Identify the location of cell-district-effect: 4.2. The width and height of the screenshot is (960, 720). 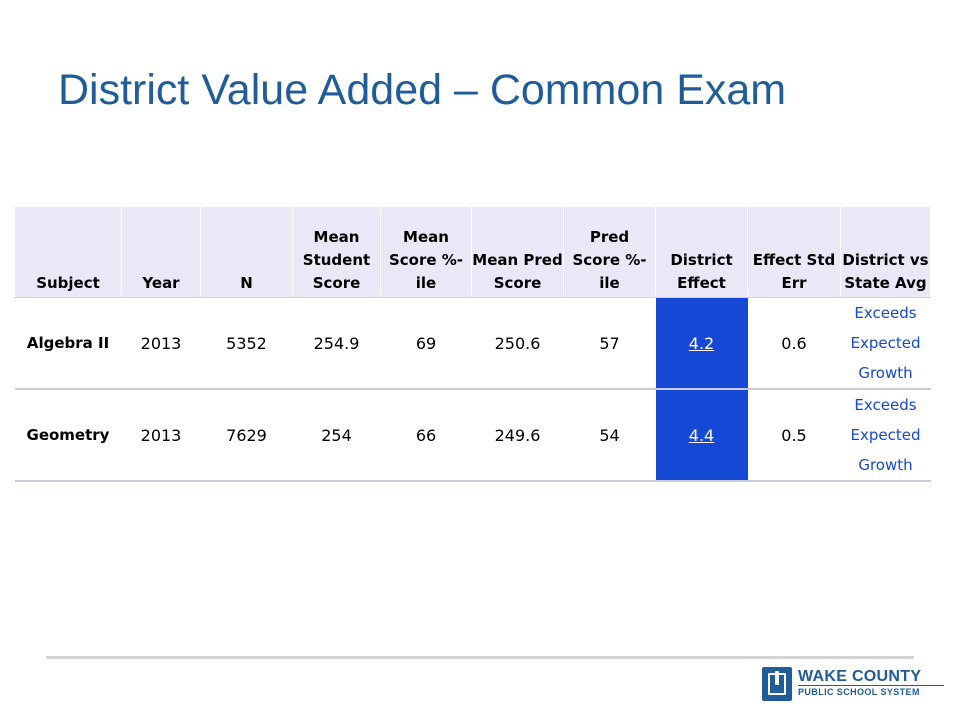
(701, 343).